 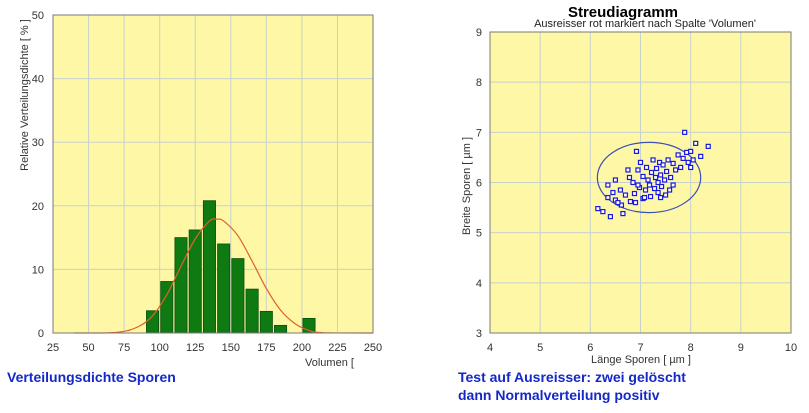 I want to click on scatter-y-tick-label: 5, so click(x=479, y=234).